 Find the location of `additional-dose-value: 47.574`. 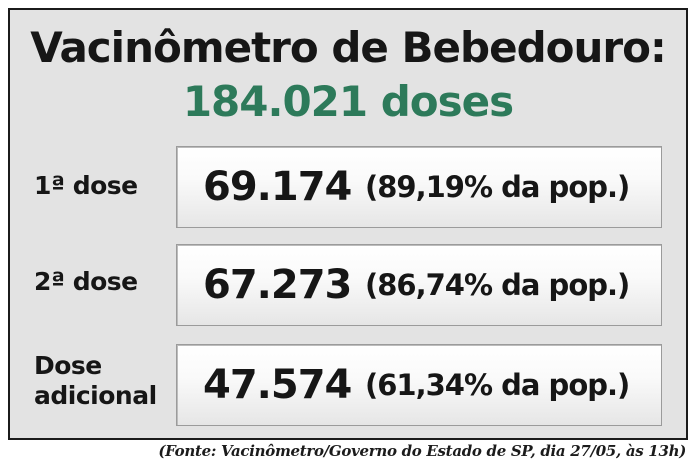

additional-dose-value: 47.574 is located at coordinates (277, 385).